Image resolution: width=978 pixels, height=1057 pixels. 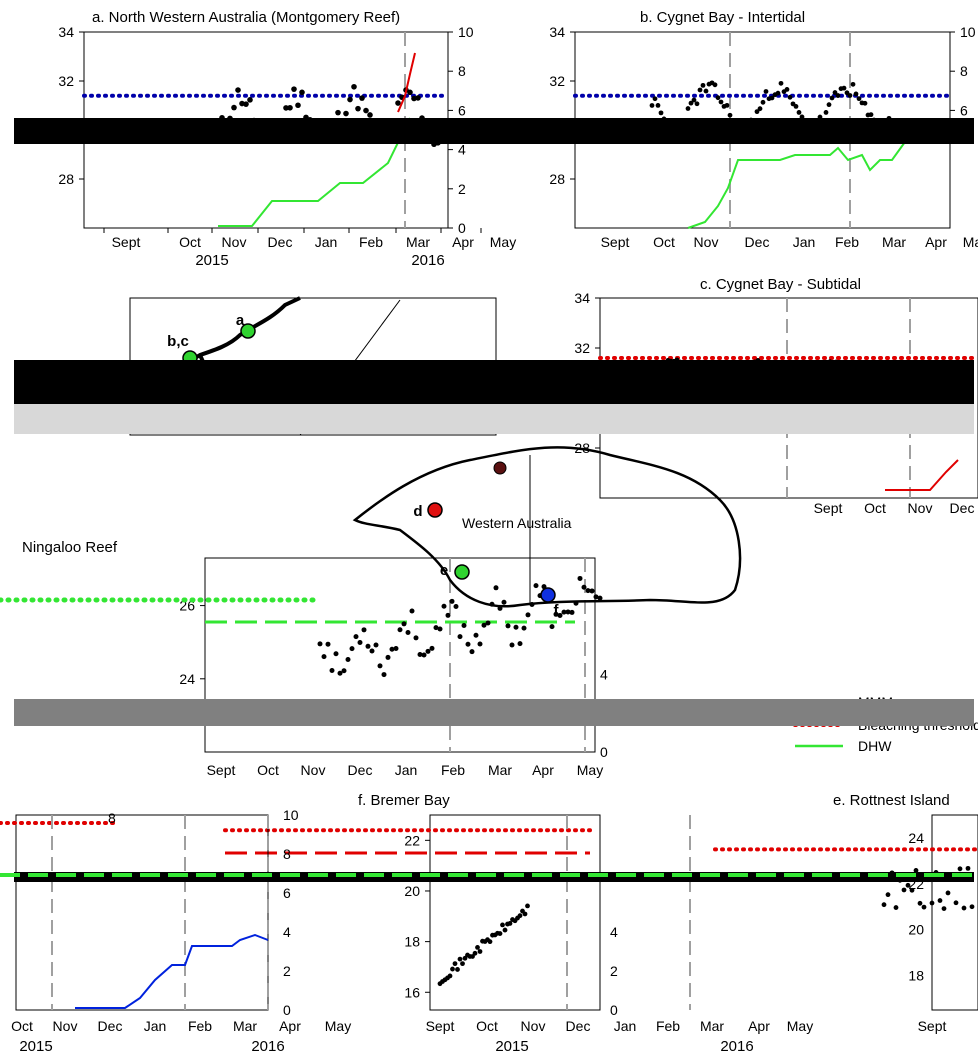 I want to click on panel-bl-month-label: Oct, so click(x=22, y=1026).